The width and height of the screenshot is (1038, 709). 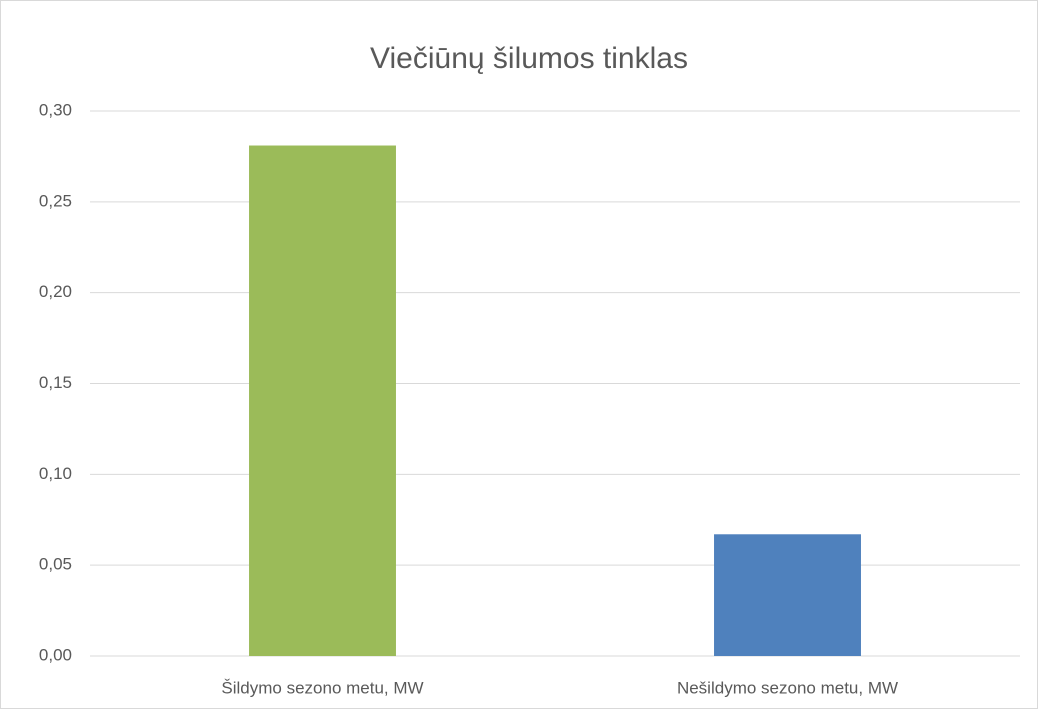 I want to click on y-tick-label: 0,25, so click(x=55, y=200).